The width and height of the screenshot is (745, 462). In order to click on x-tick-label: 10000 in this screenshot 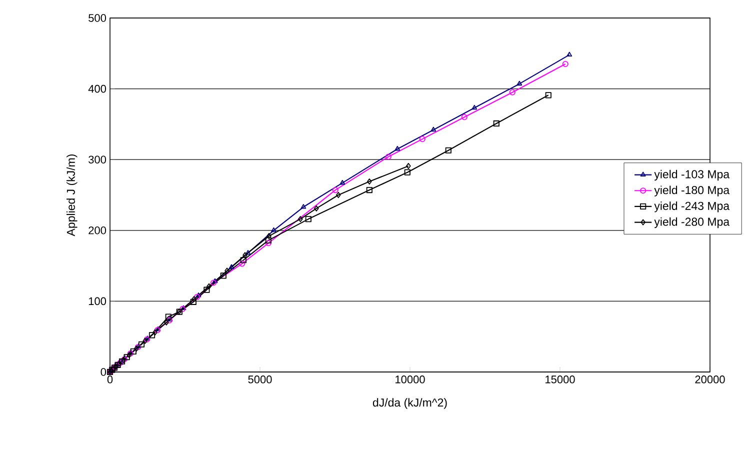, I will do `click(410, 380)`.